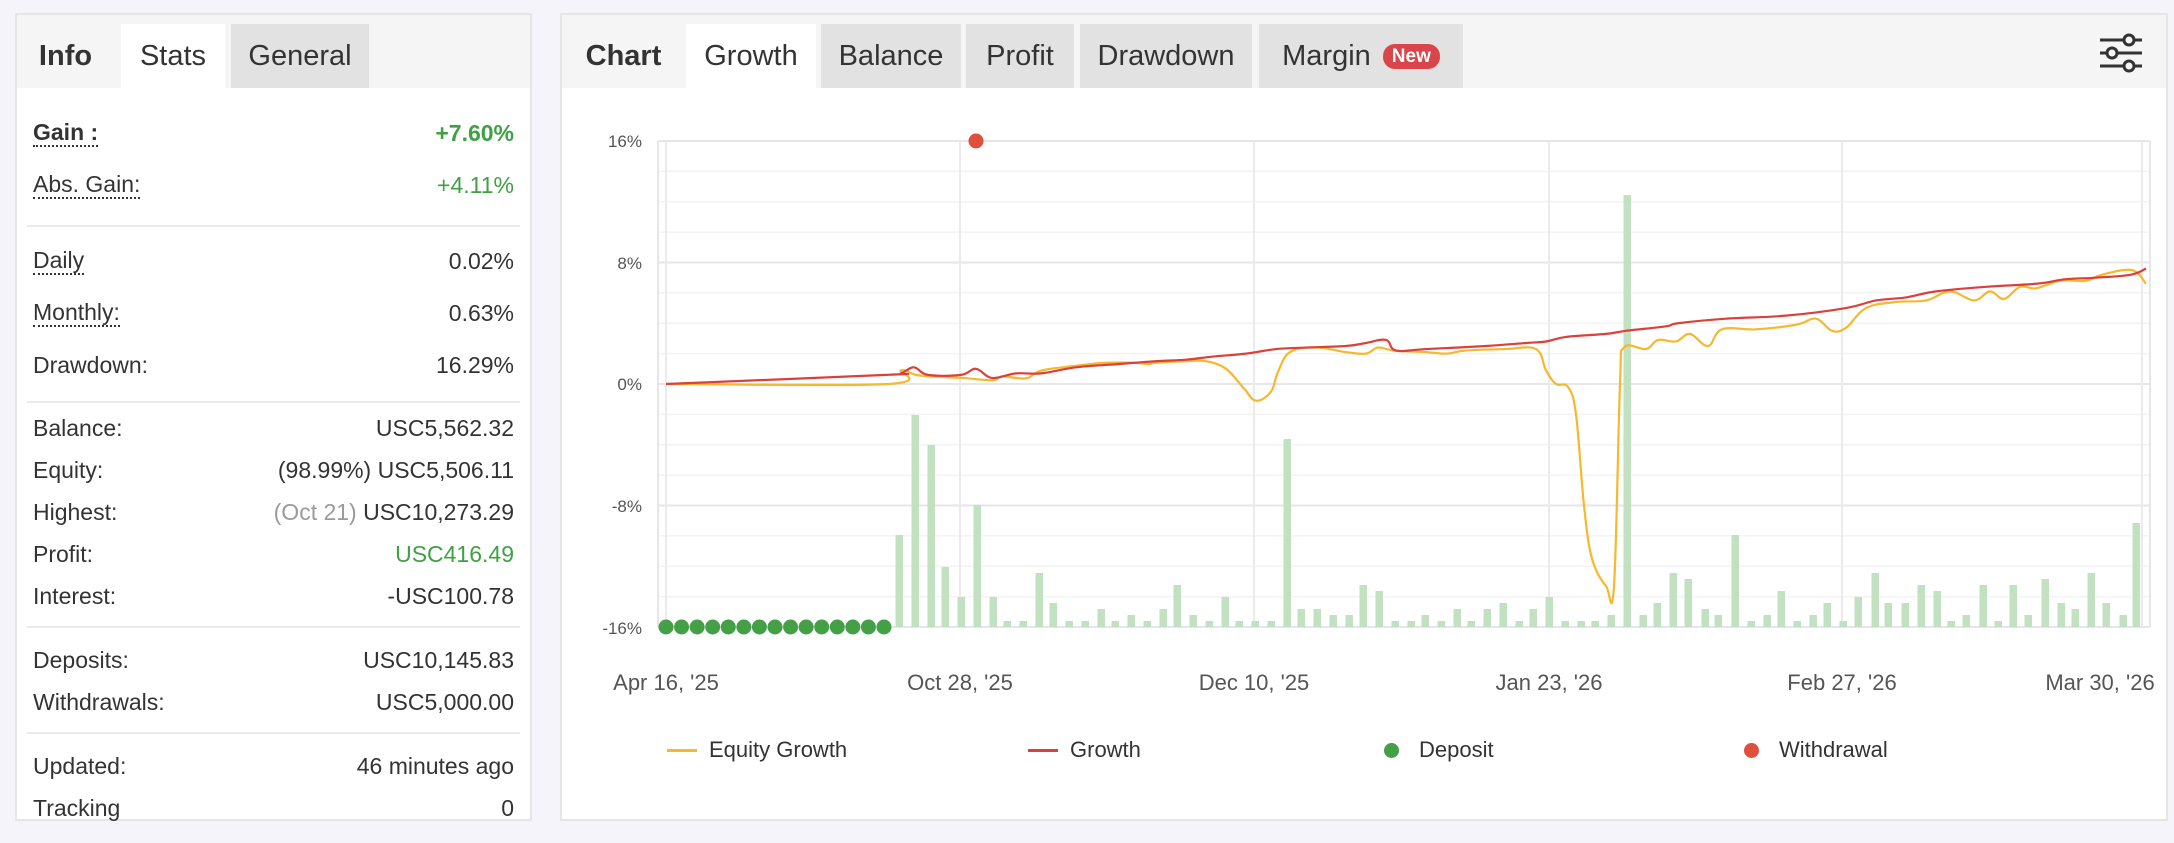  I want to click on interest-label: Interest:, so click(75, 595).